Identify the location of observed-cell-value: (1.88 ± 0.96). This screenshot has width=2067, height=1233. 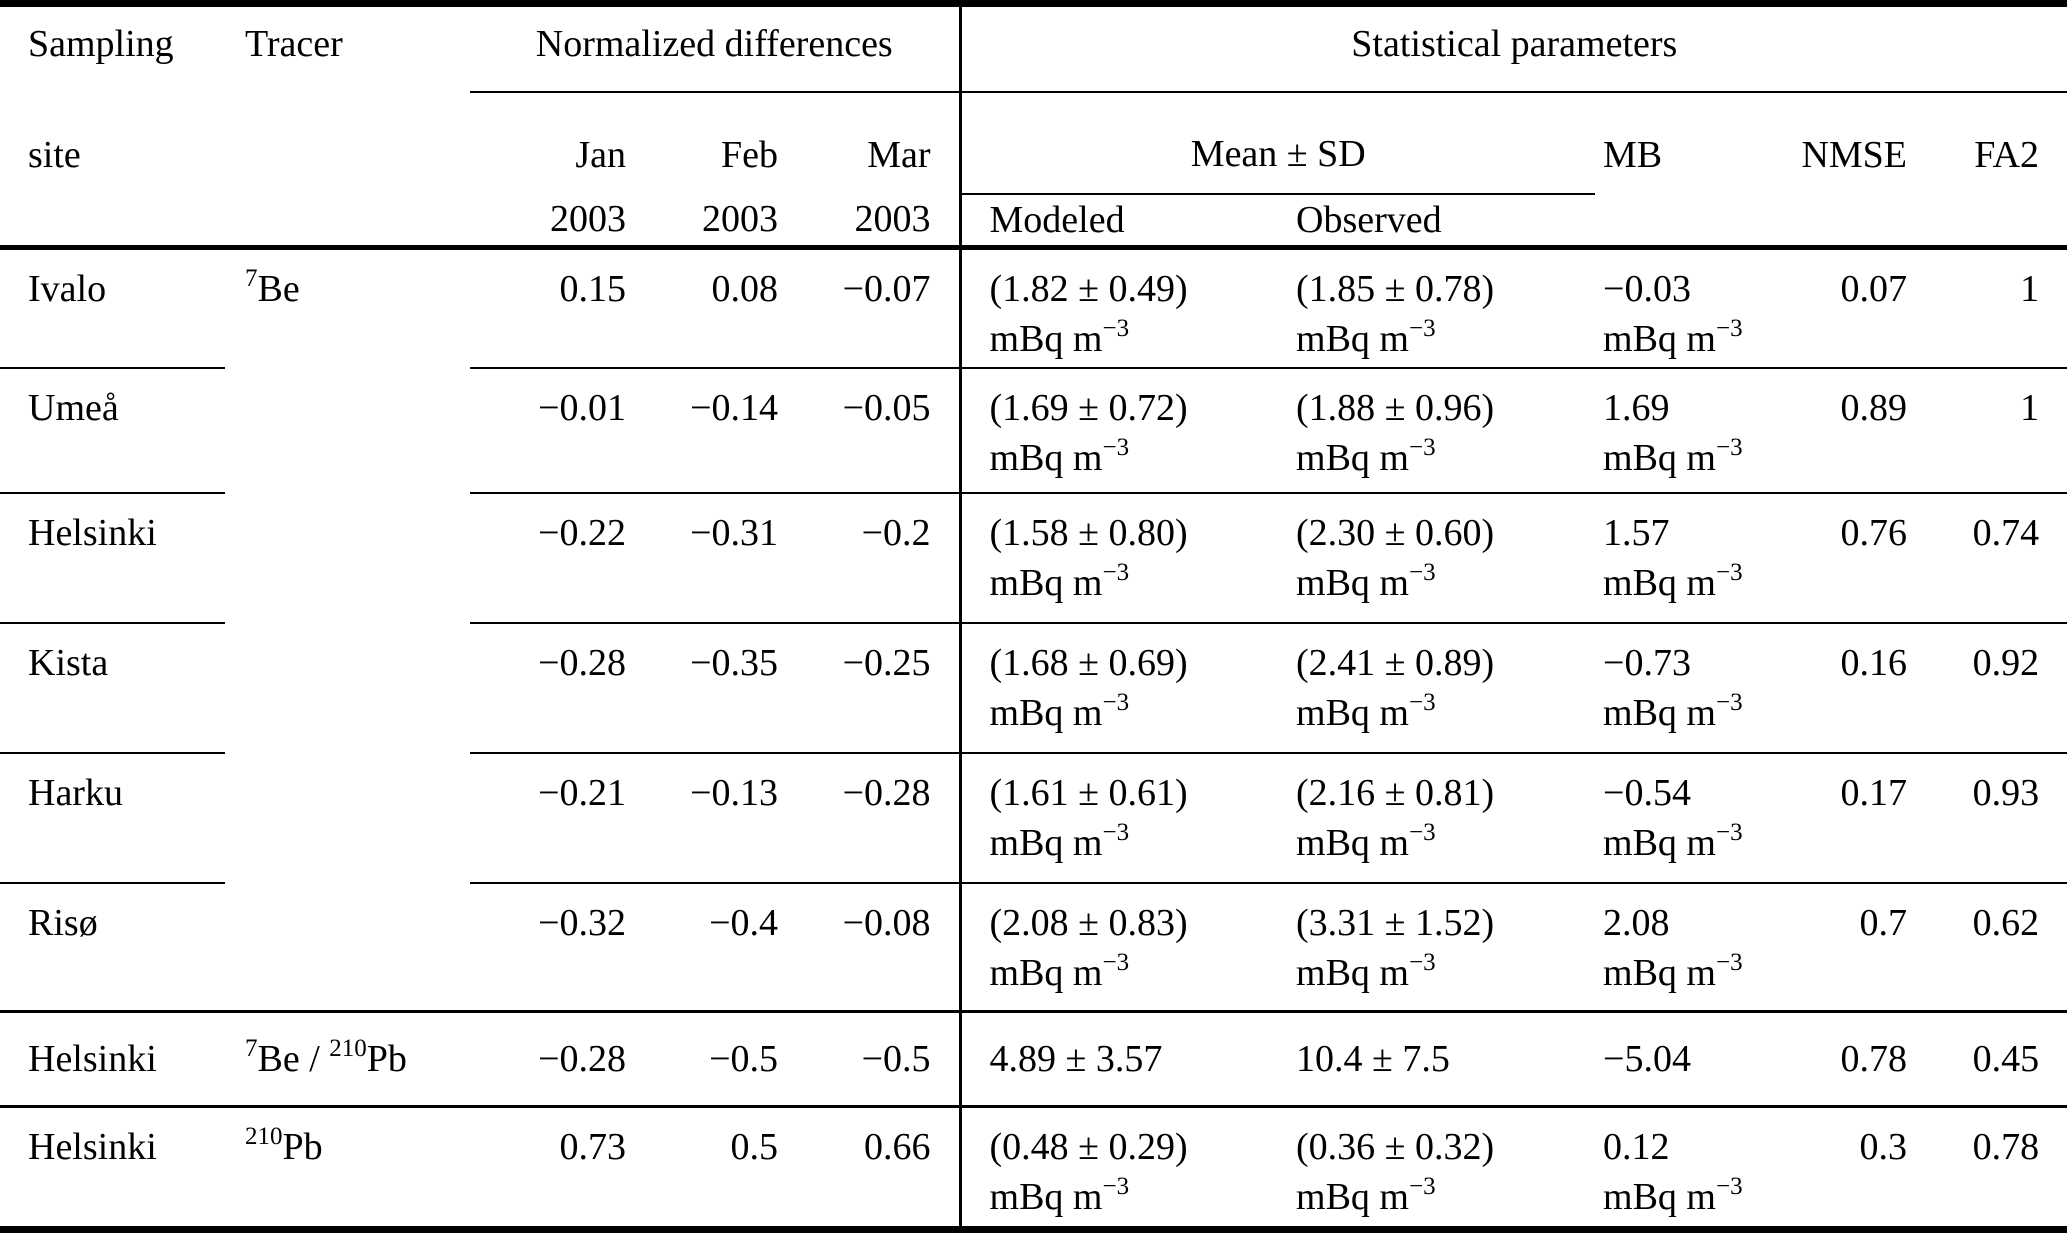
(1395, 408).